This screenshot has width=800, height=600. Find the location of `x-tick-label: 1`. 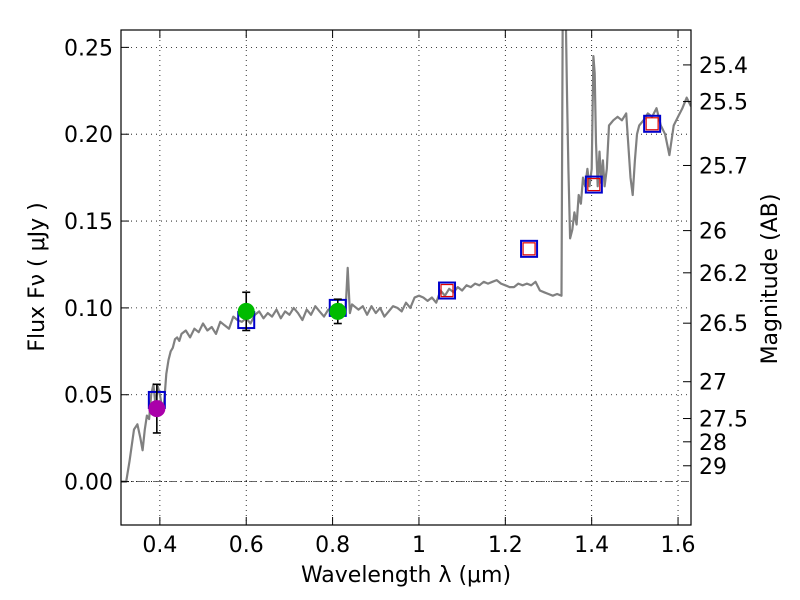

x-tick-label: 1 is located at coordinates (419, 545).